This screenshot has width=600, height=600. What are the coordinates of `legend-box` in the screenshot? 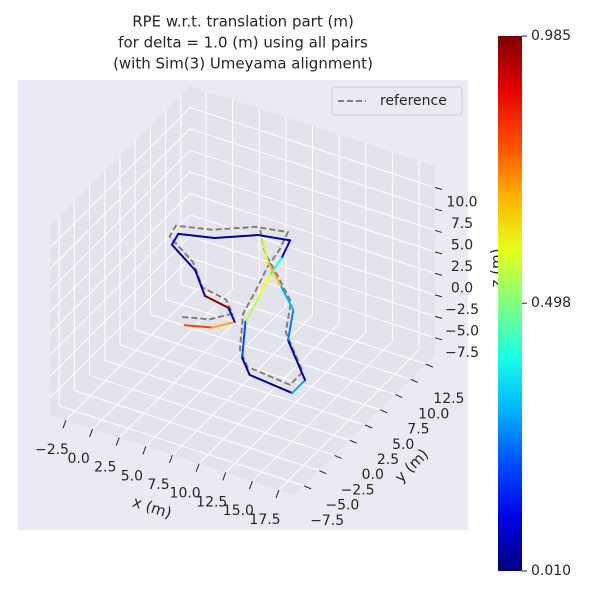 It's located at (397, 101).